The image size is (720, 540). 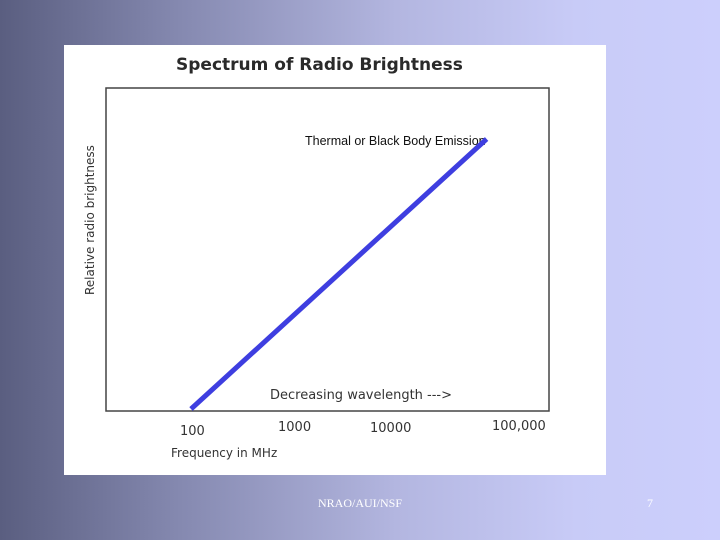 I want to click on wavelength-note: Decreasing wavelength --->, so click(x=361, y=395).